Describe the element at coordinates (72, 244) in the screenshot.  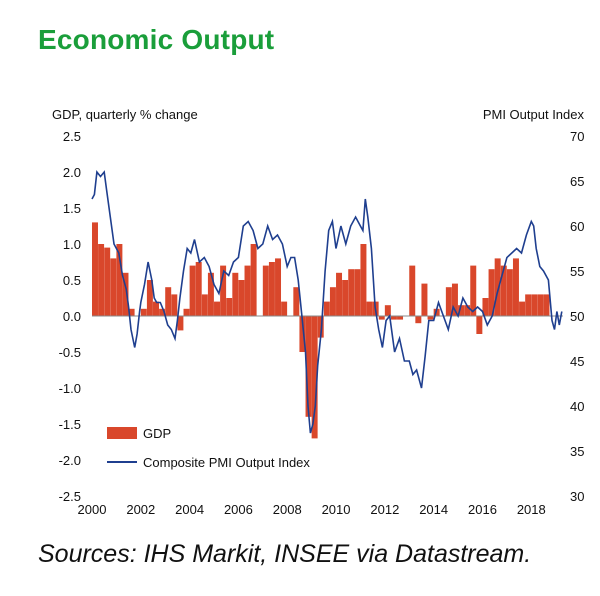
I see `y-left-tick-label: 1.0` at that location.